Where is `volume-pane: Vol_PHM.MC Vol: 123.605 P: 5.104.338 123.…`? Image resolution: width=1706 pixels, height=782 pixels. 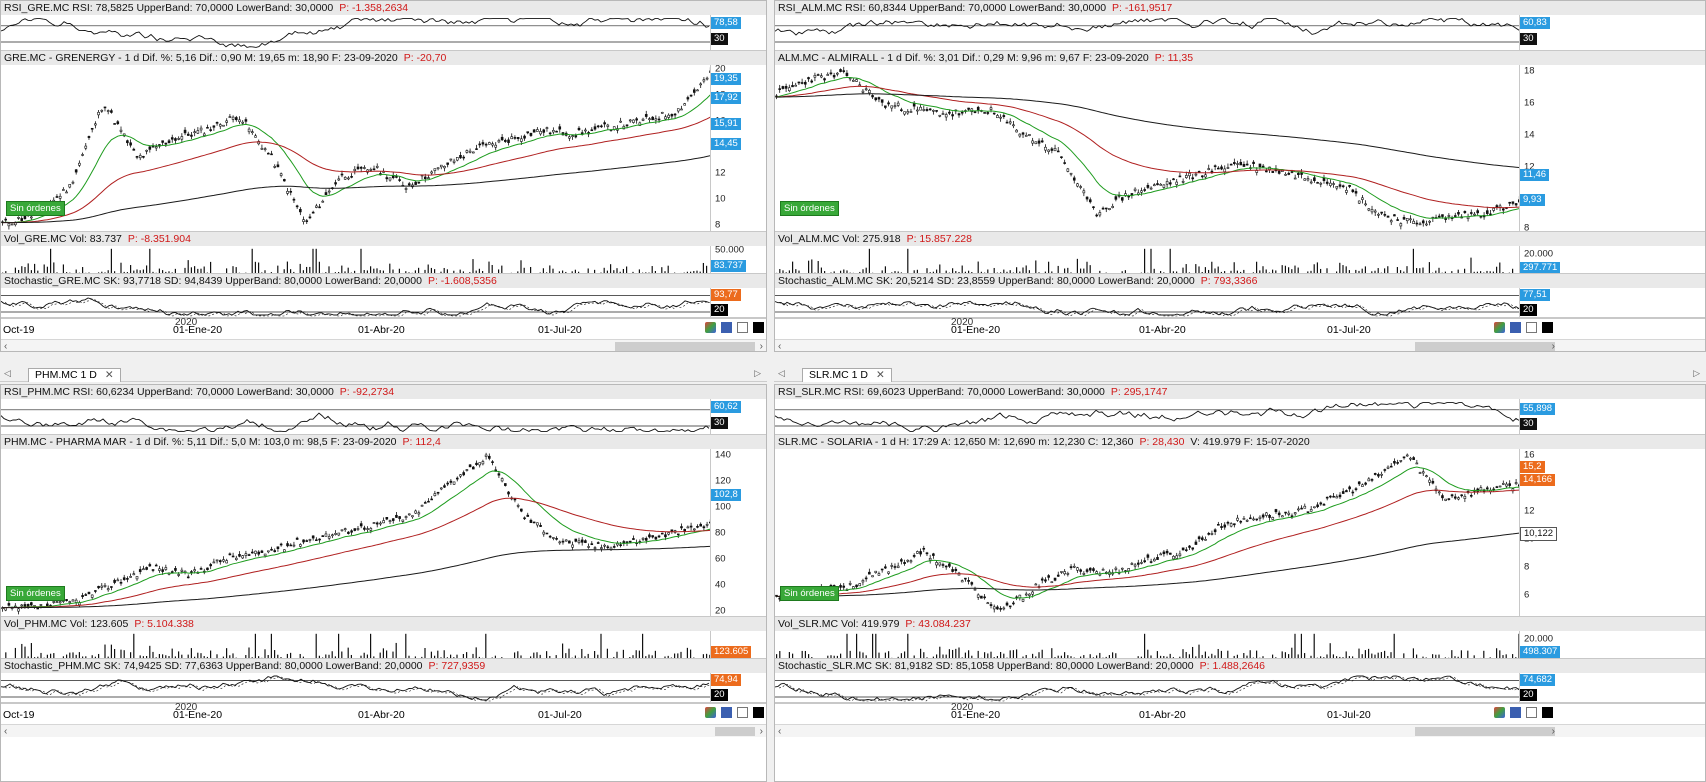 volume-pane: Vol_PHM.MC Vol: 123.605 P: 5.104.338 123.… is located at coordinates (383, 638).